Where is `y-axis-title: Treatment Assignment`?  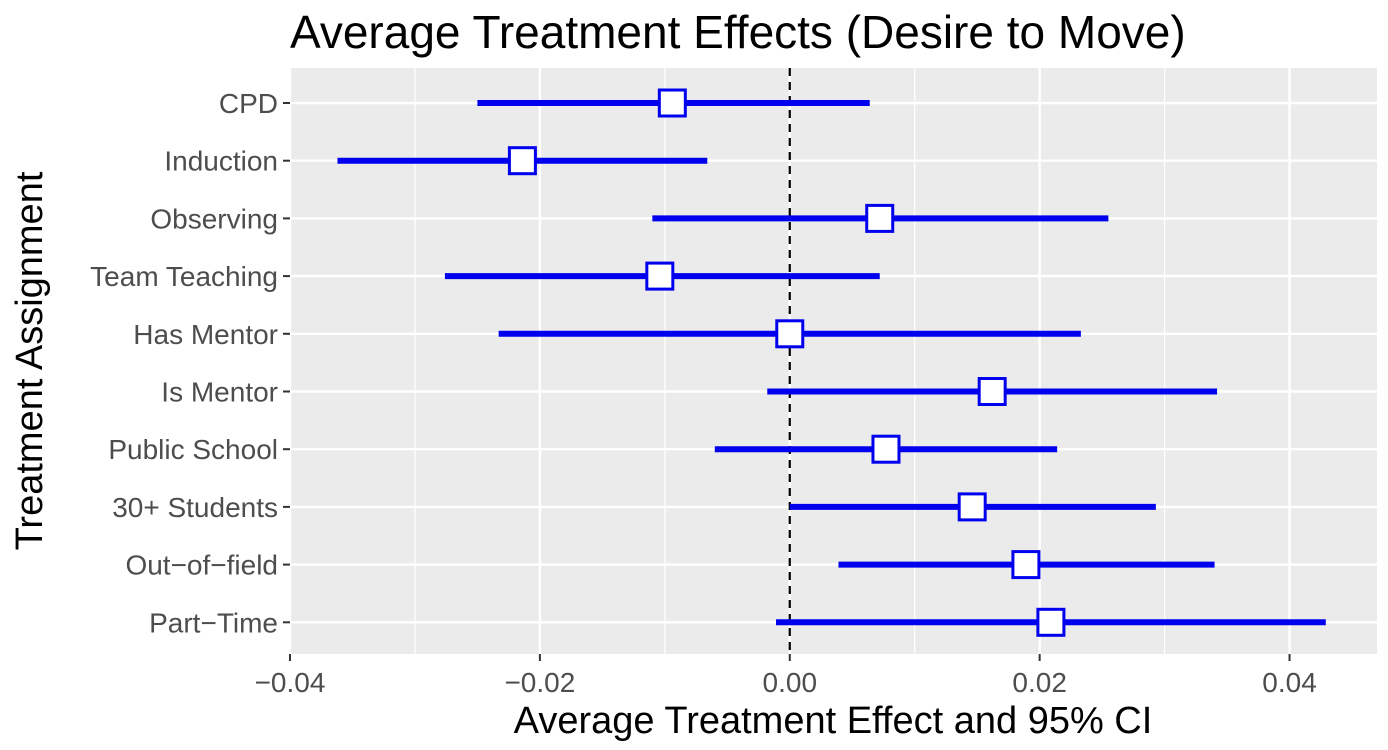 y-axis-title: Treatment Assignment is located at coordinates (30, 360).